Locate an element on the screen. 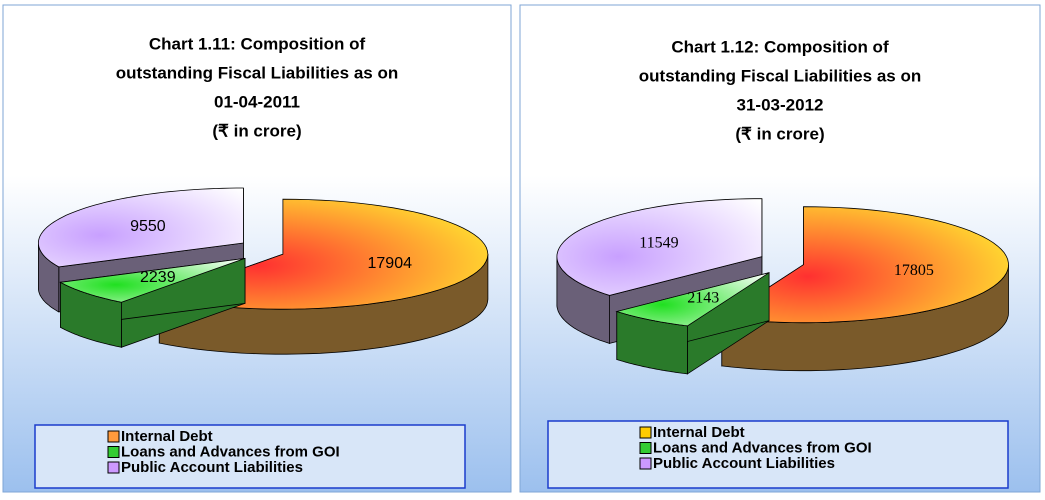  chart-title: Chart 1.12: Composition of is located at coordinates (780, 46).